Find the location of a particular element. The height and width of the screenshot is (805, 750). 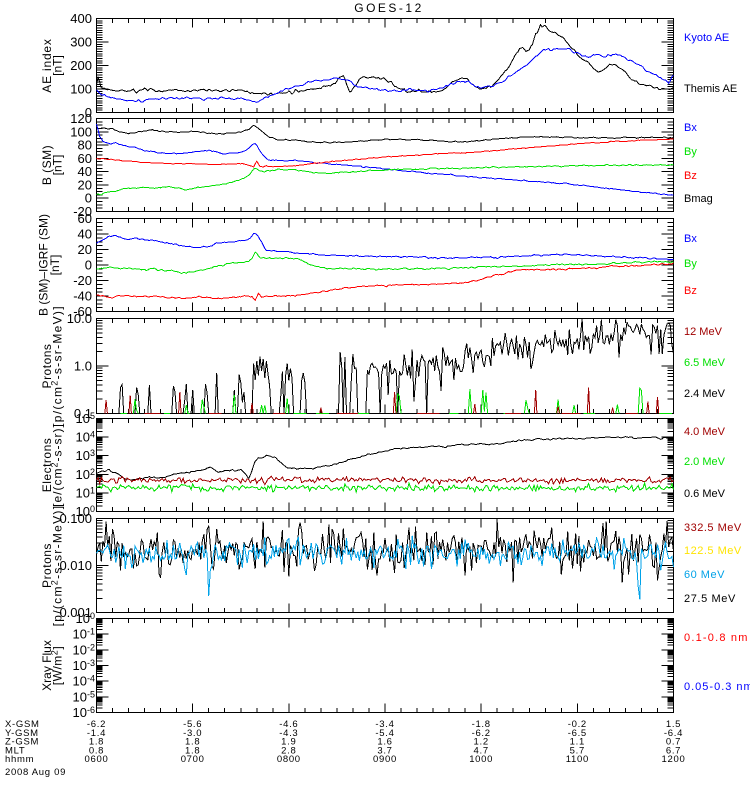

svg-text: -3.4 is located at coordinates (384, 724).